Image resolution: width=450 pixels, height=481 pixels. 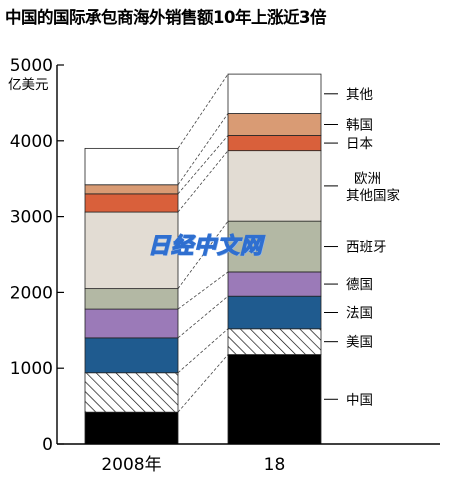 I want to click on legend-label: 西班牙, so click(x=366, y=248).